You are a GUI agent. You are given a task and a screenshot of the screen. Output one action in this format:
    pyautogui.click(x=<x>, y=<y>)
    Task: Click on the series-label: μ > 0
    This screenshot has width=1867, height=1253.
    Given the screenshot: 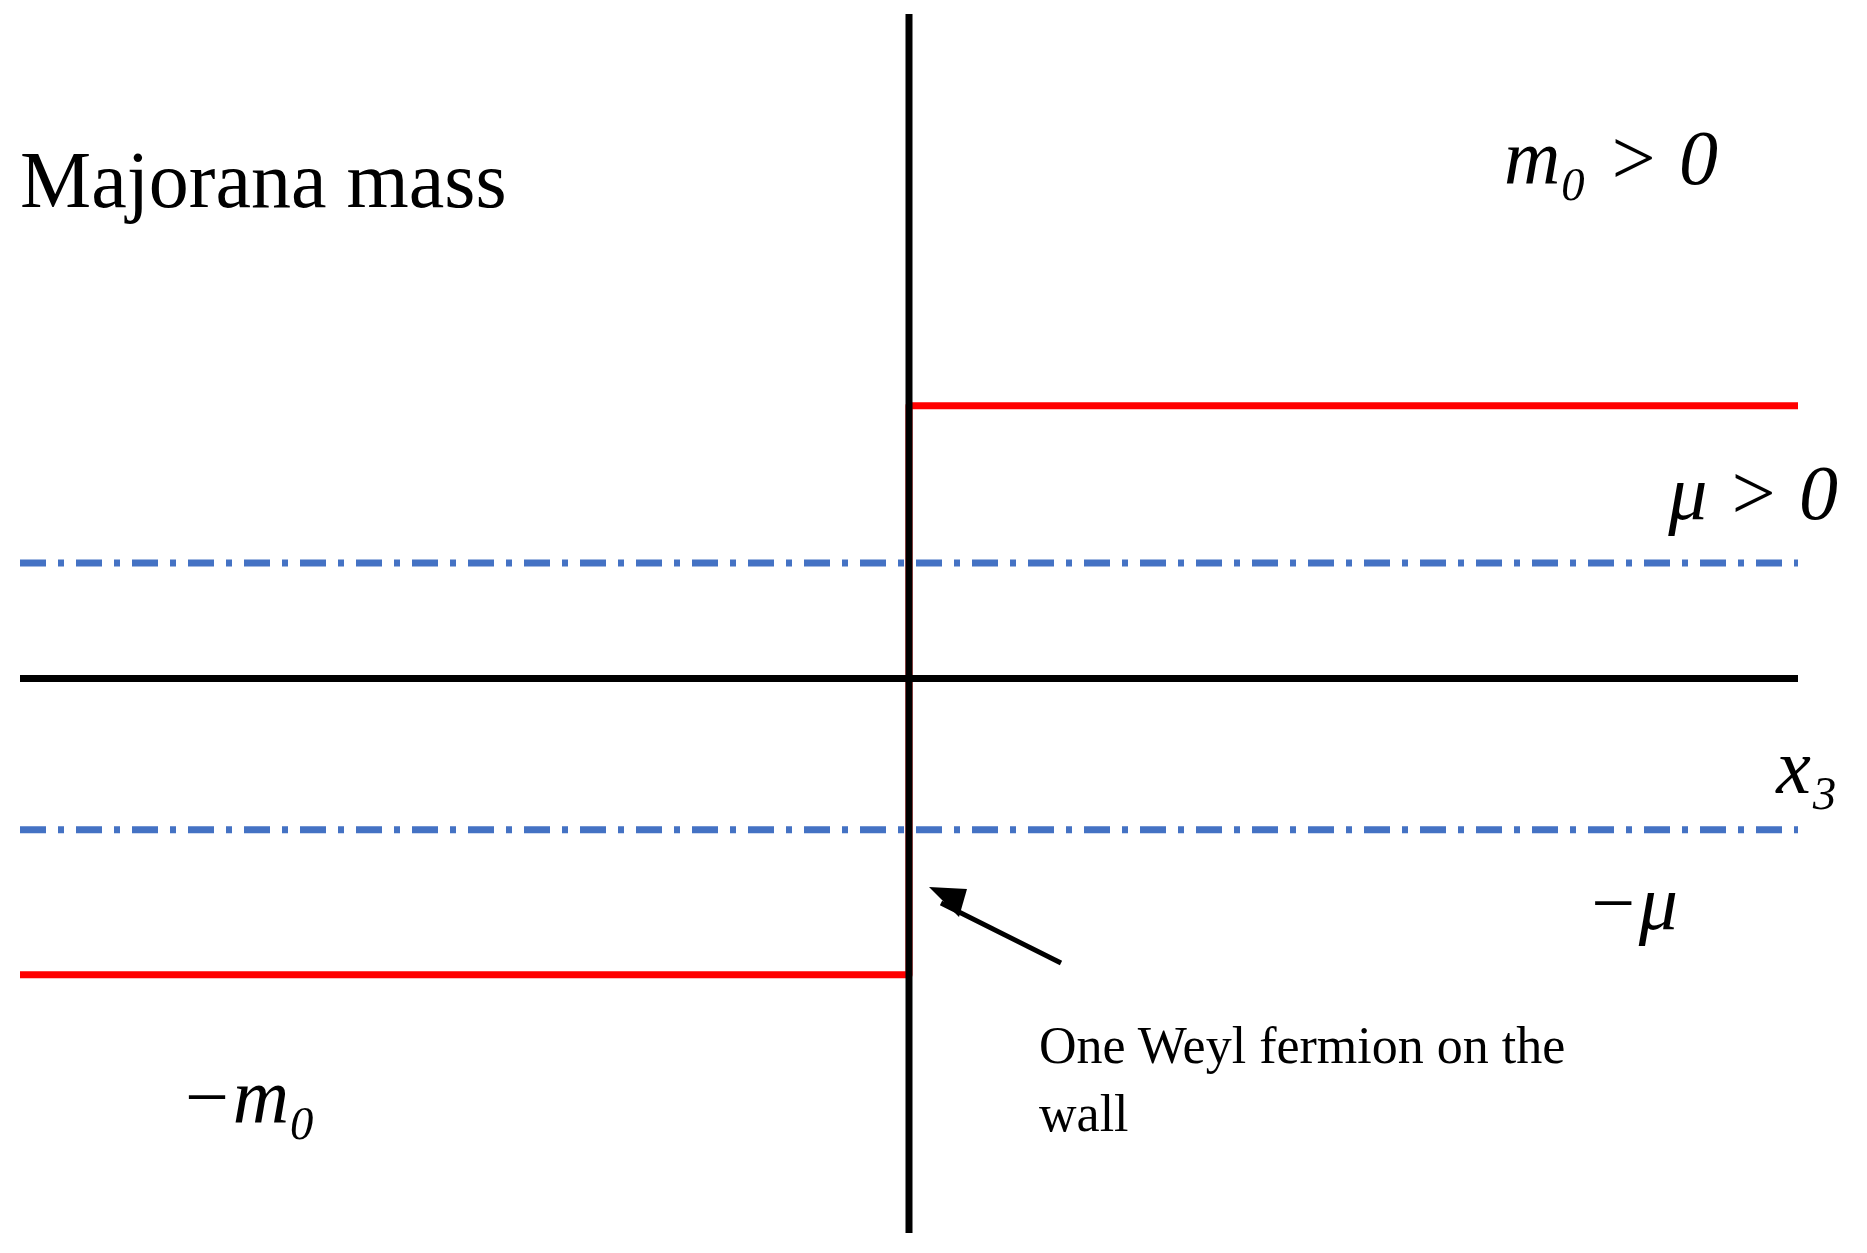 What is the action you would take?
    pyautogui.click(x=1752, y=493)
    